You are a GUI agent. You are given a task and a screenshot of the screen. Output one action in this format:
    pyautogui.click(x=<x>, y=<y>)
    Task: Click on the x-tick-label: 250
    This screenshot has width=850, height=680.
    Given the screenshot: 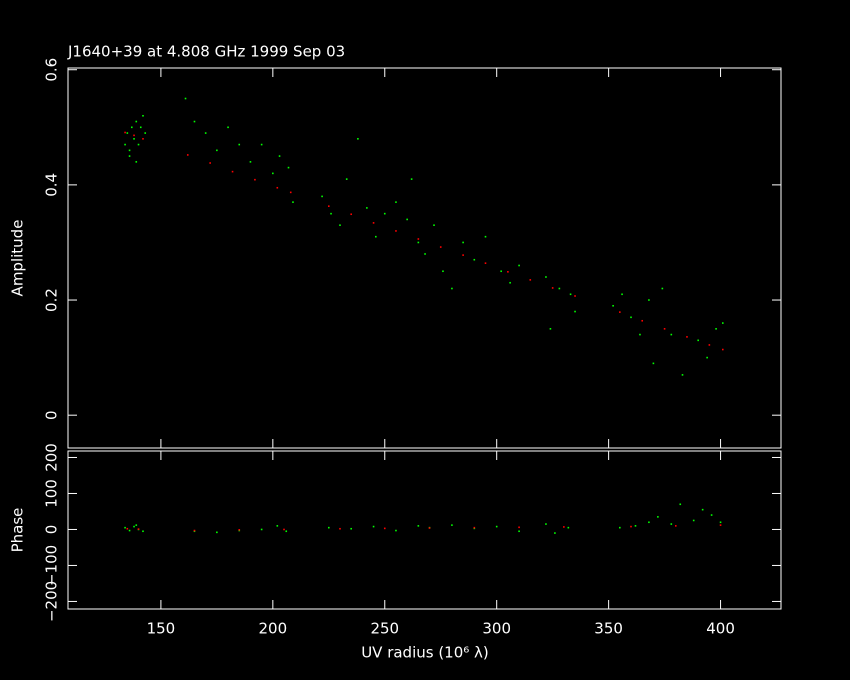 What is the action you would take?
    pyautogui.click(x=384, y=629)
    